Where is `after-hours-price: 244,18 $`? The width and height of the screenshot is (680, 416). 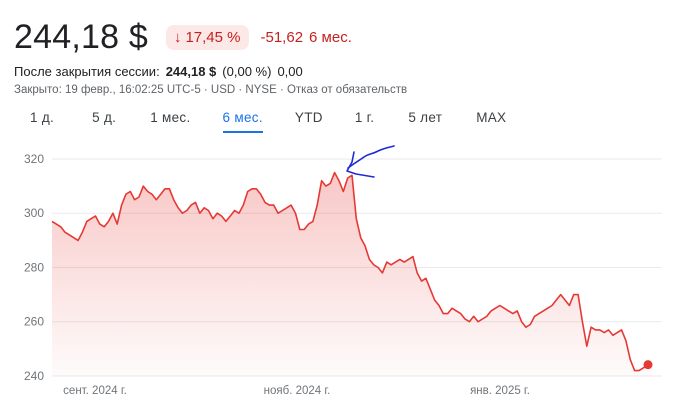 after-hours-price: 244,18 $ is located at coordinates (191, 71).